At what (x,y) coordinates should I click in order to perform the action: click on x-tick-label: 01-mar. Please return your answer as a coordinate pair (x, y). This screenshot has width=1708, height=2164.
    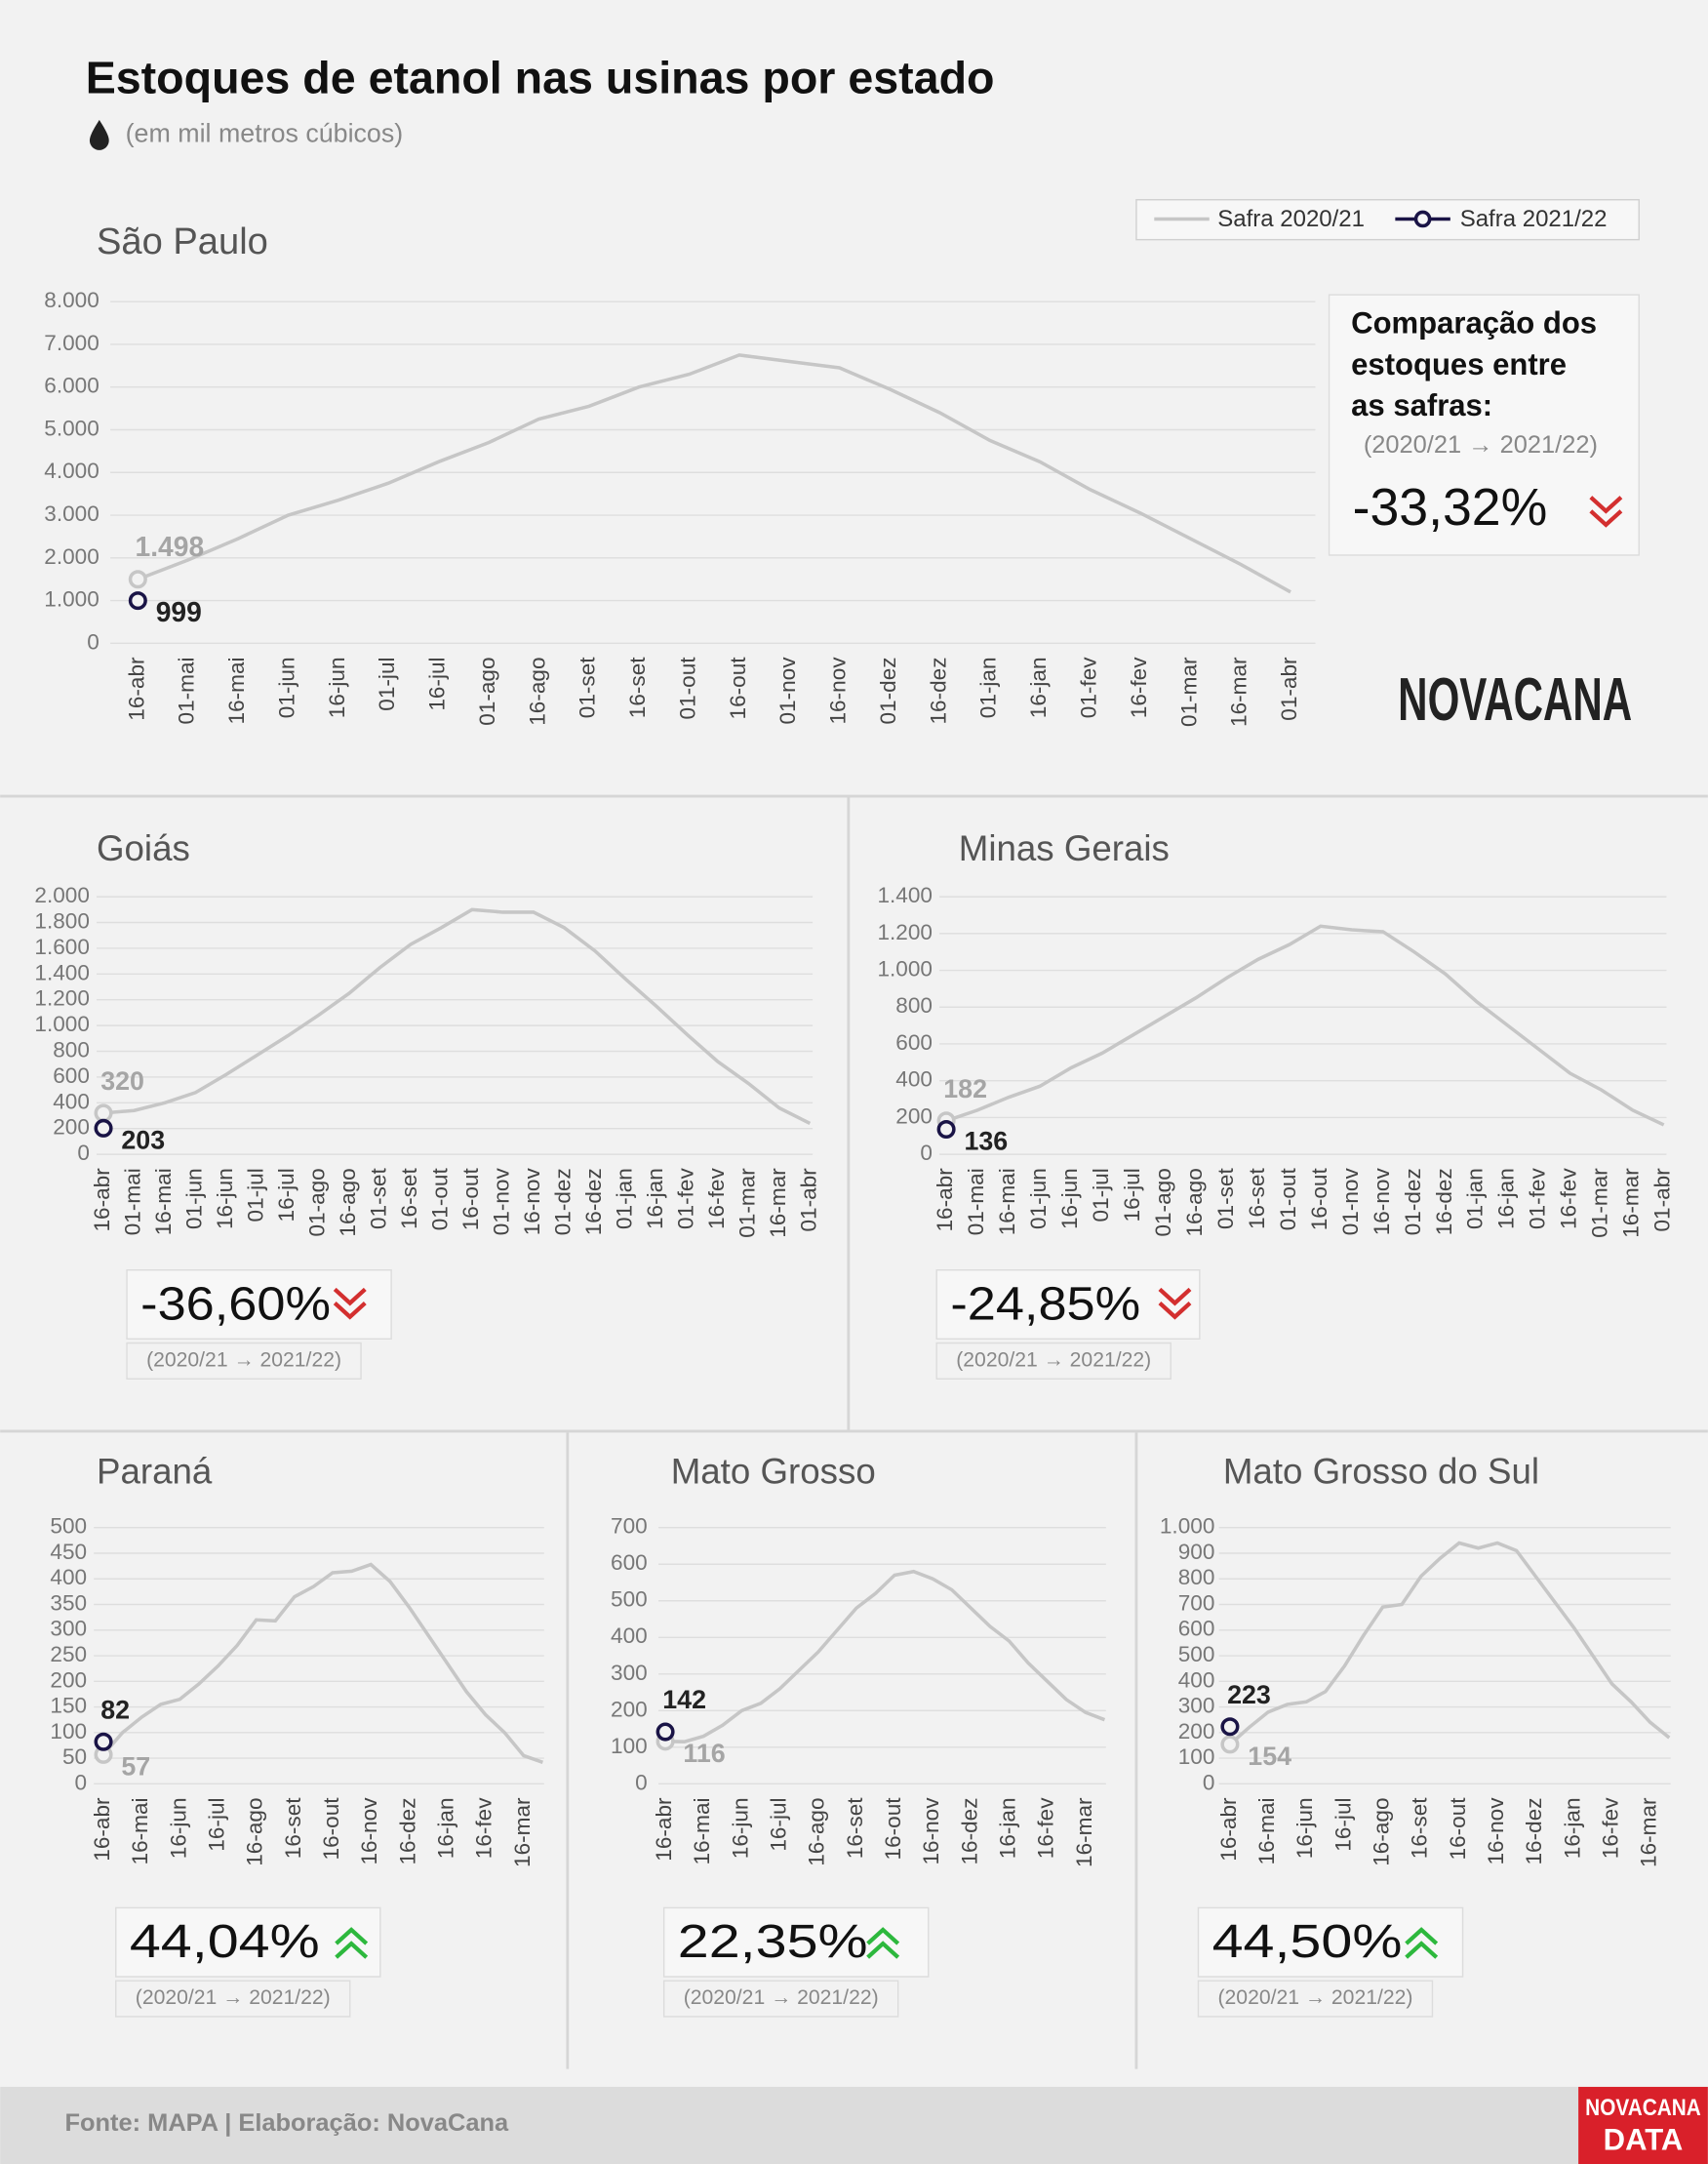
    Looking at the image, I should click on (1600, 1203).